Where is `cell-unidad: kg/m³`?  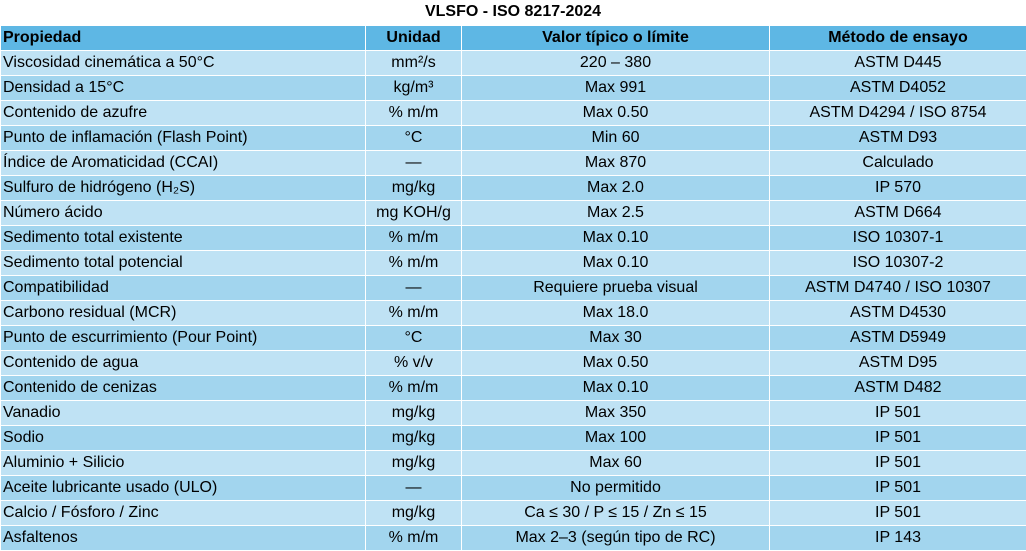 cell-unidad: kg/m³ is located at coordinates (414, 88).